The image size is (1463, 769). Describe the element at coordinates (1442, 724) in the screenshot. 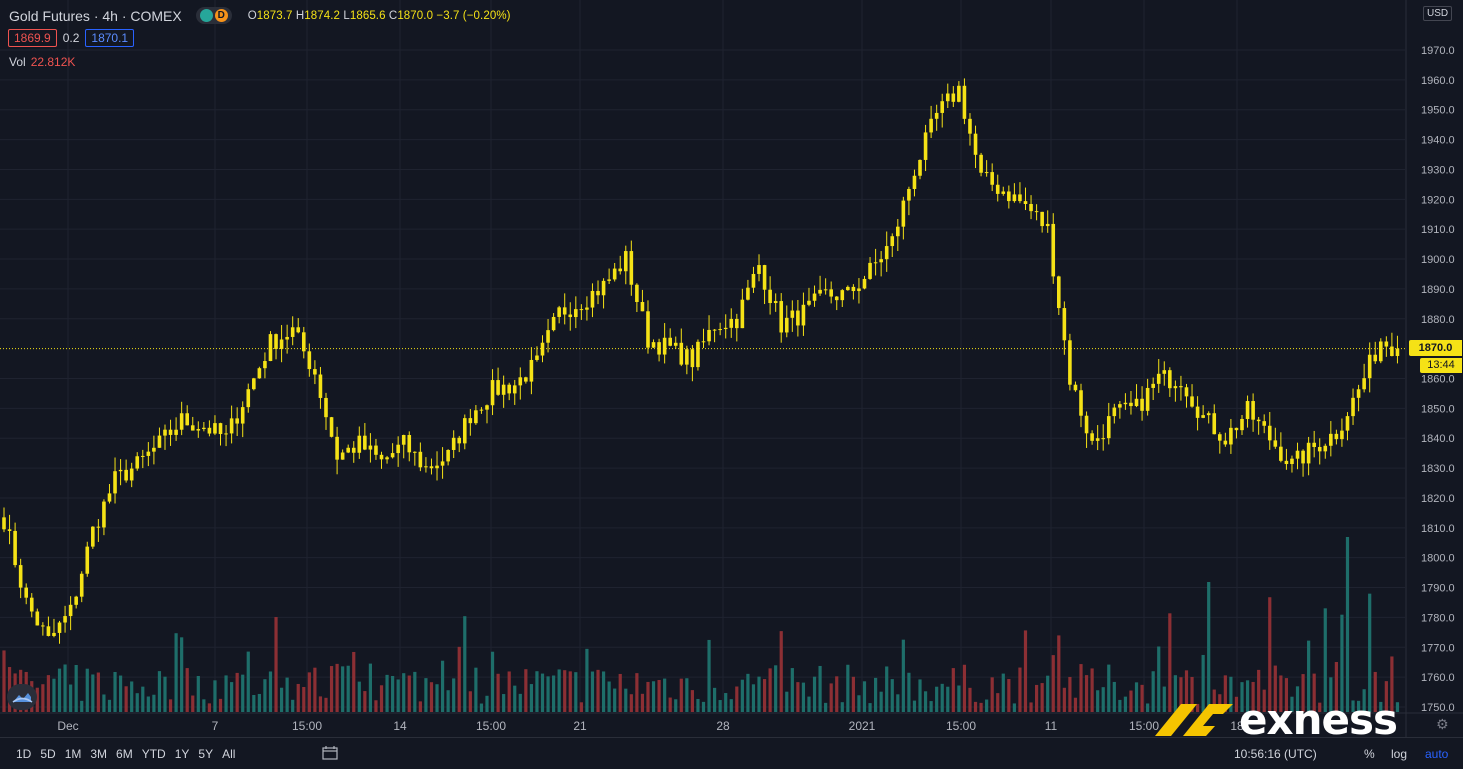

I see `settings-gear-icon: ⚙` at that location.